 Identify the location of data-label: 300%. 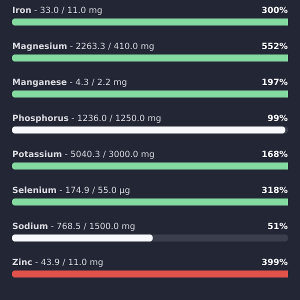
(275, 10).